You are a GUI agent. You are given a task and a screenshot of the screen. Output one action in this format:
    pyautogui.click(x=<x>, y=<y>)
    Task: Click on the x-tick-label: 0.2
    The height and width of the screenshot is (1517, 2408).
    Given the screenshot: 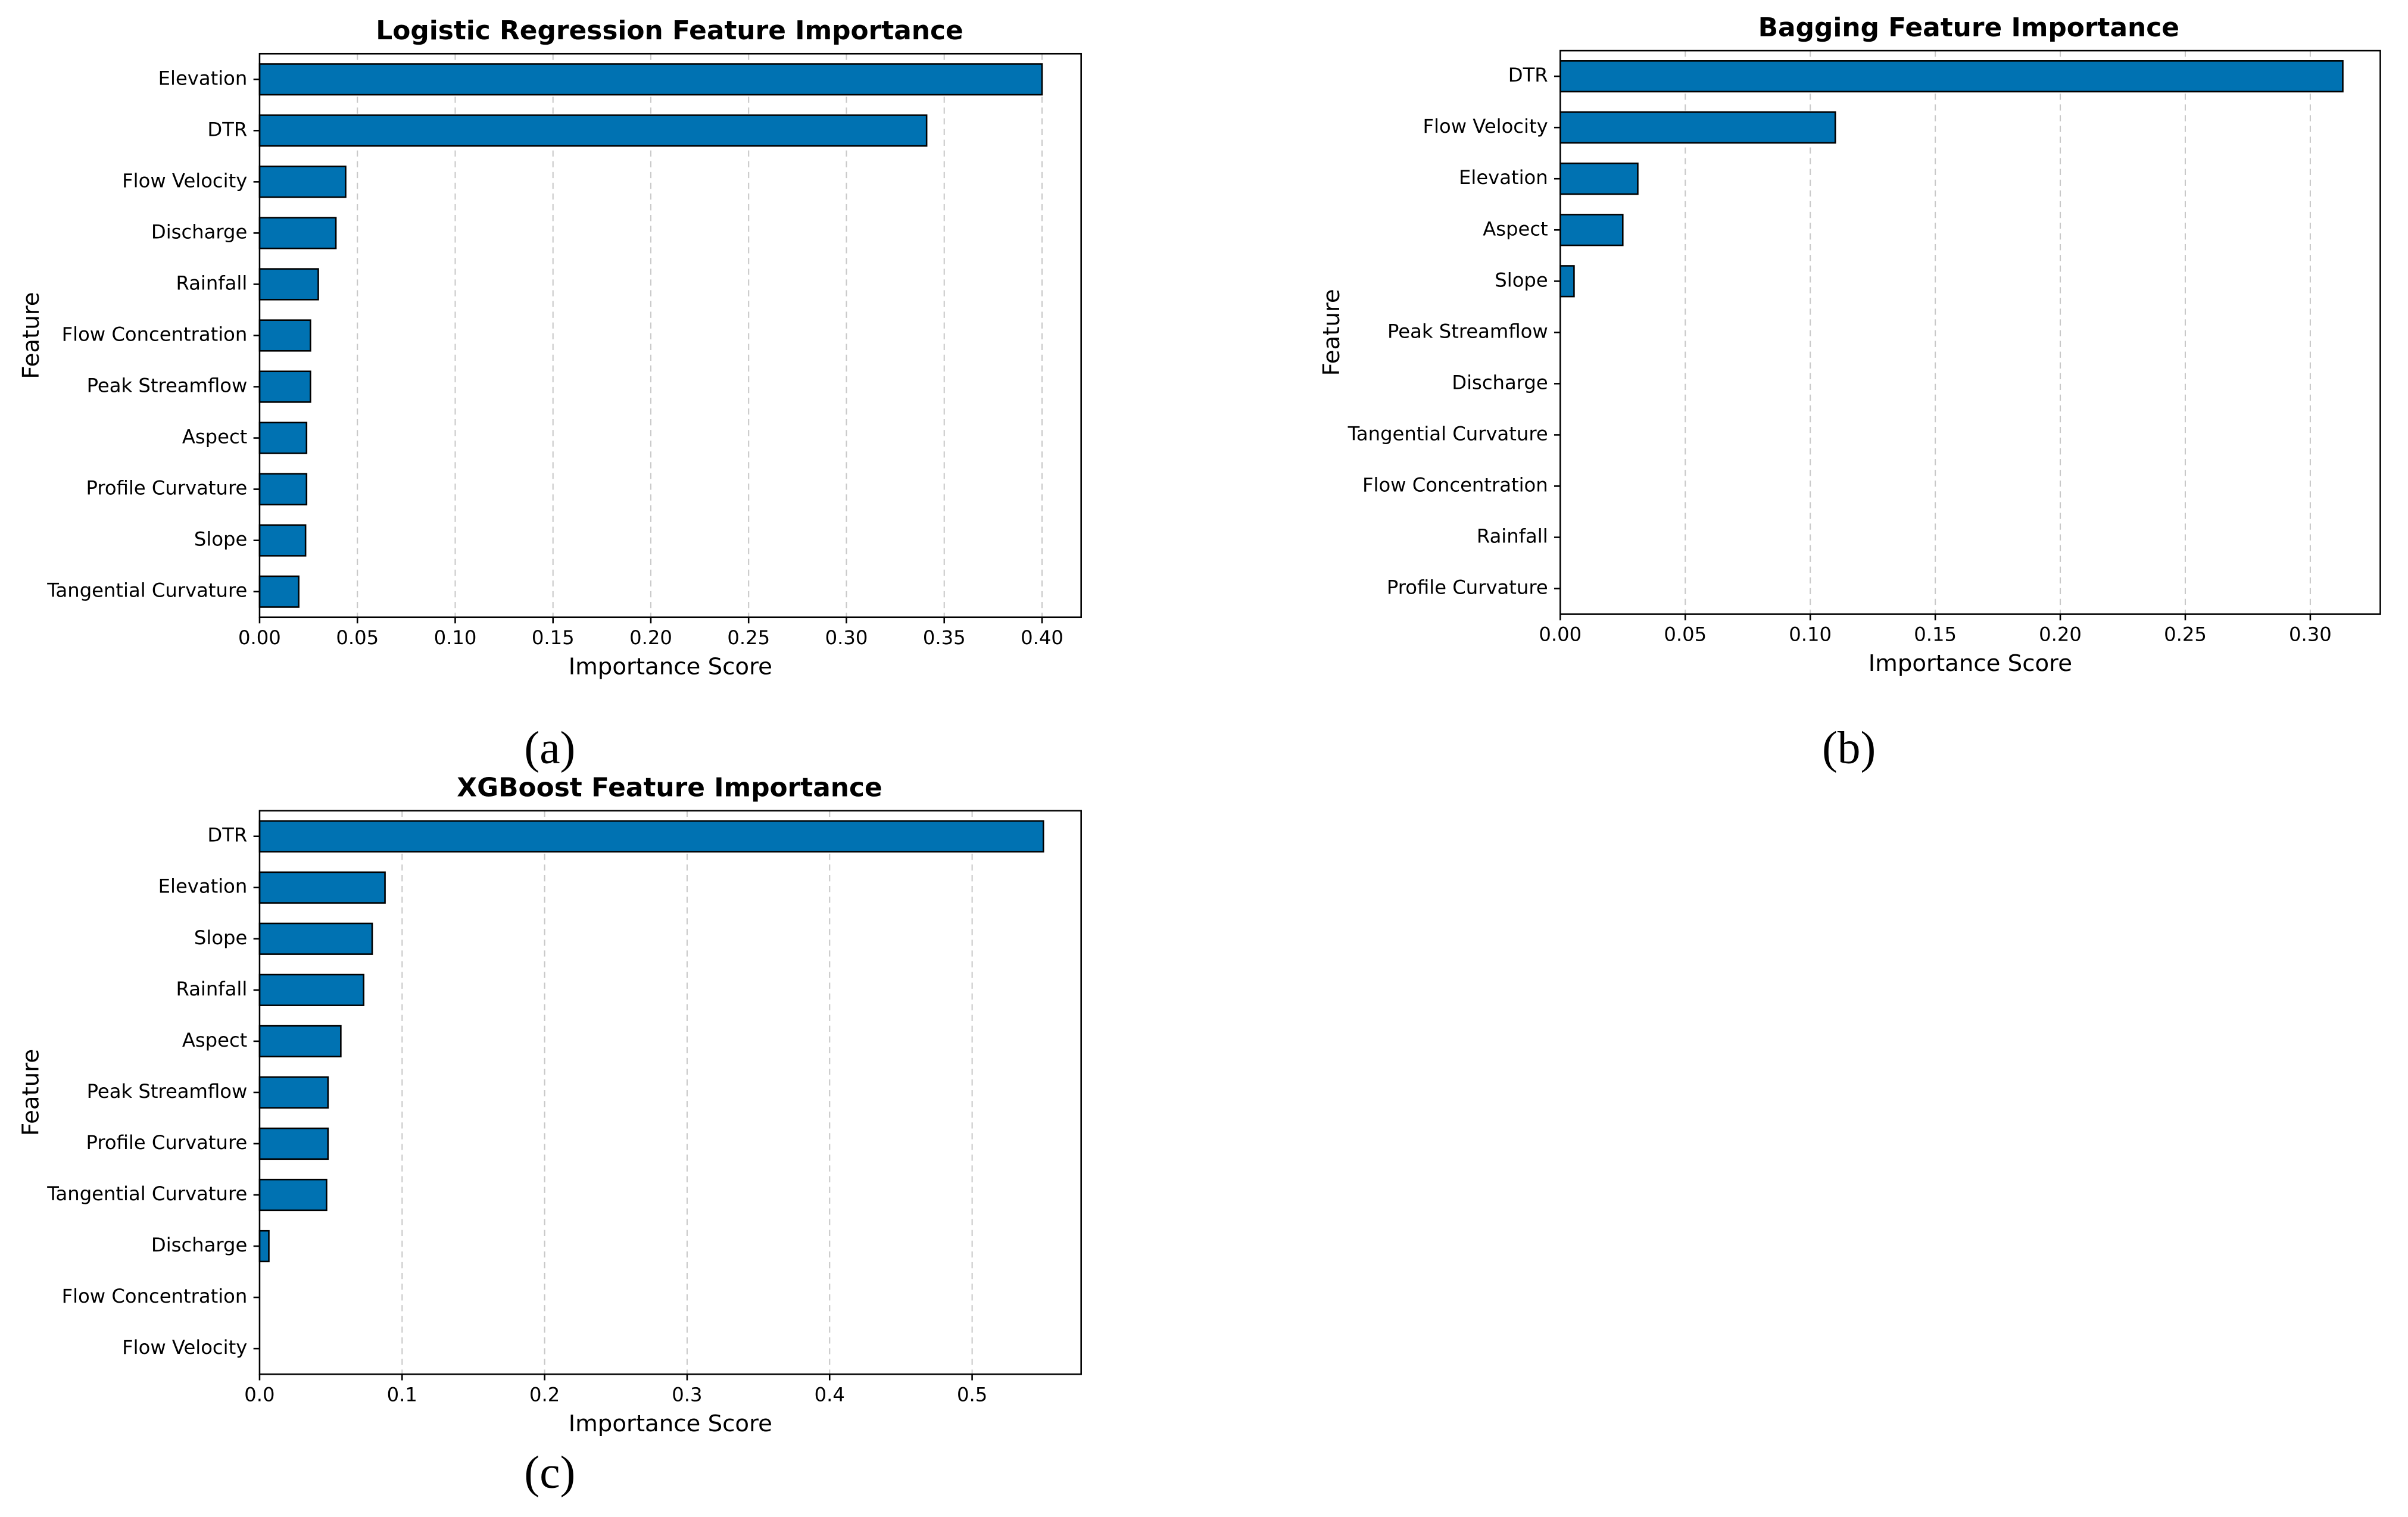 What is the action you would take?
    pyautogui.click(x=544, y=1395)
    